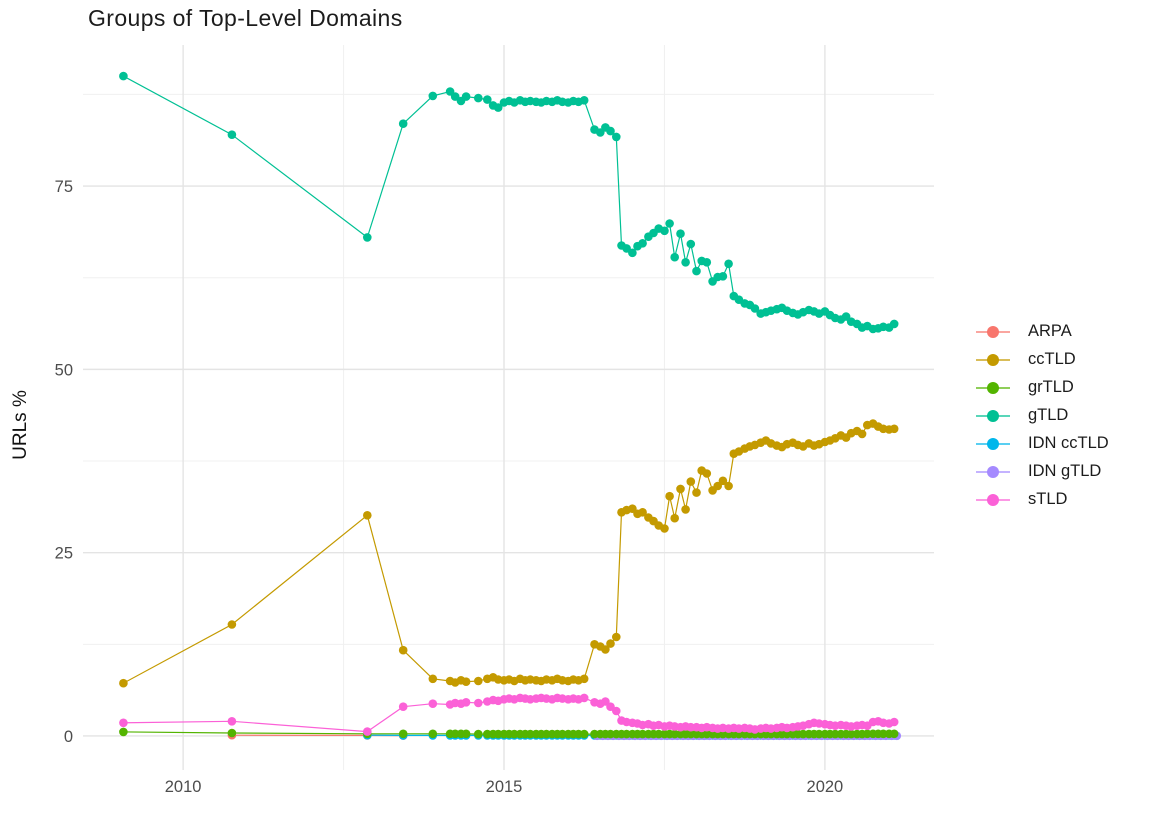  What do you see at coordinates (1068, 443) in the screenshot?
I see `legend-label: IDN ccTLD` at bounding box center [1068, 443].